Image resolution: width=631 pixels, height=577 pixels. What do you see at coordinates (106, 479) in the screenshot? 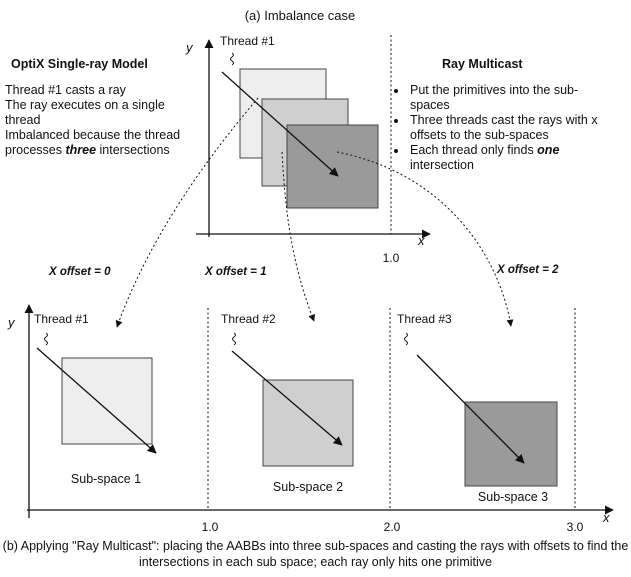
I see `subspace-1-label: Sub-space 1` at bounding box center [106, 479].